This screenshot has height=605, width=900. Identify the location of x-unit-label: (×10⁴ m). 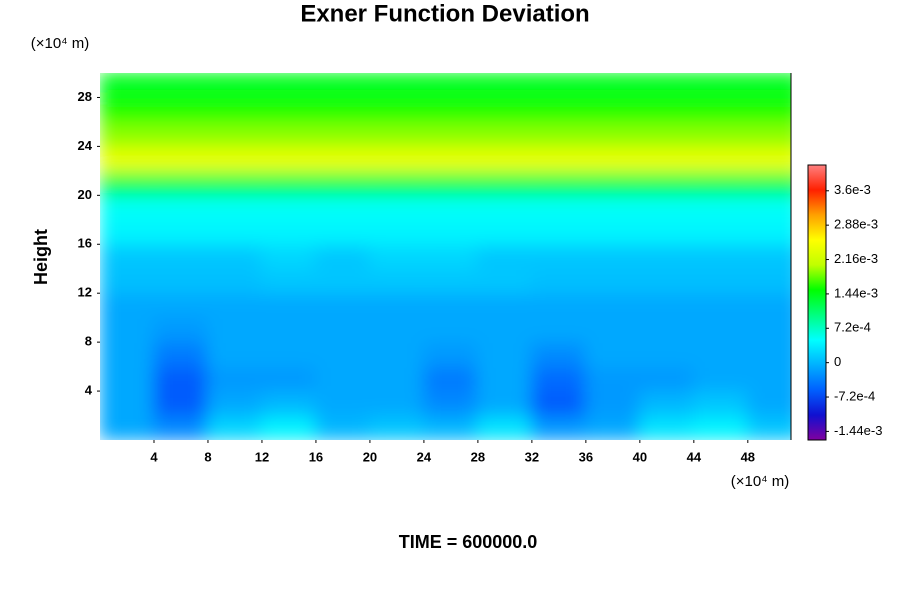
(760, 481).